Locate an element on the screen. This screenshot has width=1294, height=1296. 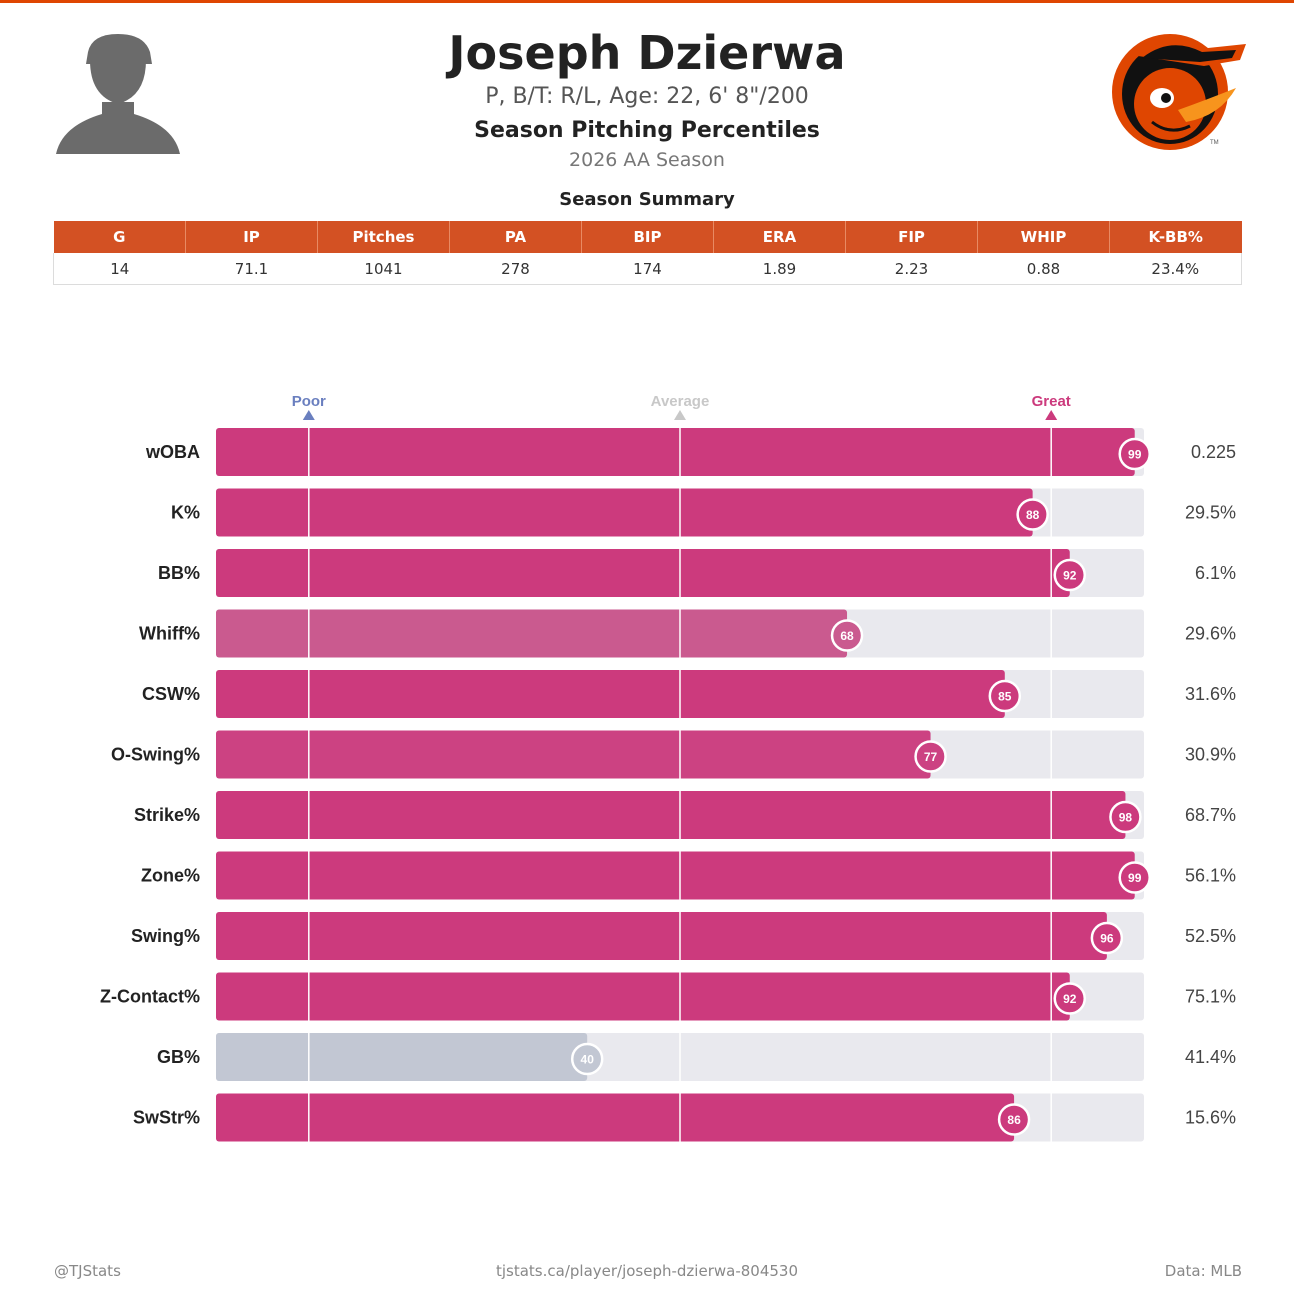
percentile-badge-csw- is located at coordinates (1005, 696).